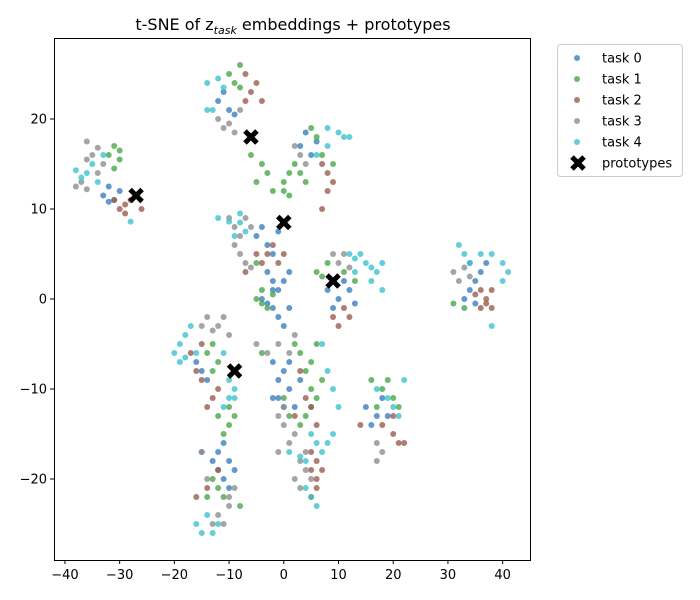 This screenshot has width=700, height=600. I want to click on prototype-marker, so click(251, 137).